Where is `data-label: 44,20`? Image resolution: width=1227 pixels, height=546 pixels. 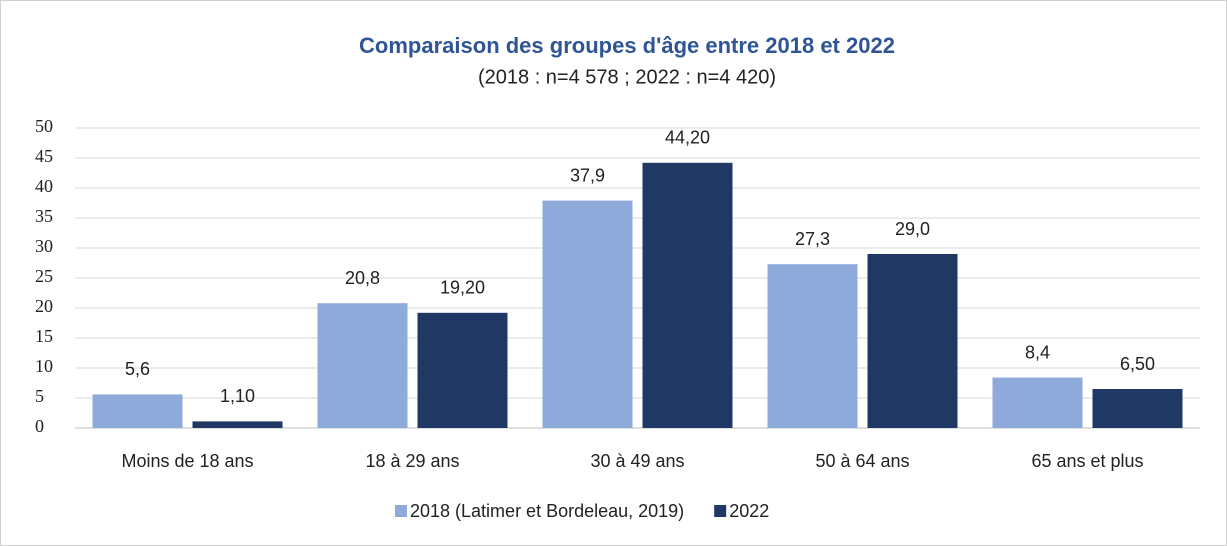 data-label: 44,20 is located at coordinates (687, 138).